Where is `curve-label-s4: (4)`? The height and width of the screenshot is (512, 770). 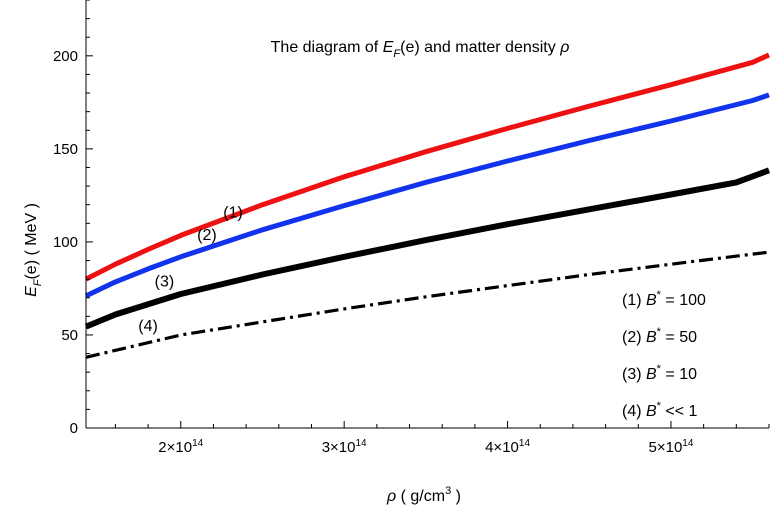 curve-label-s4: (4) is located at coordinates (148, 326).